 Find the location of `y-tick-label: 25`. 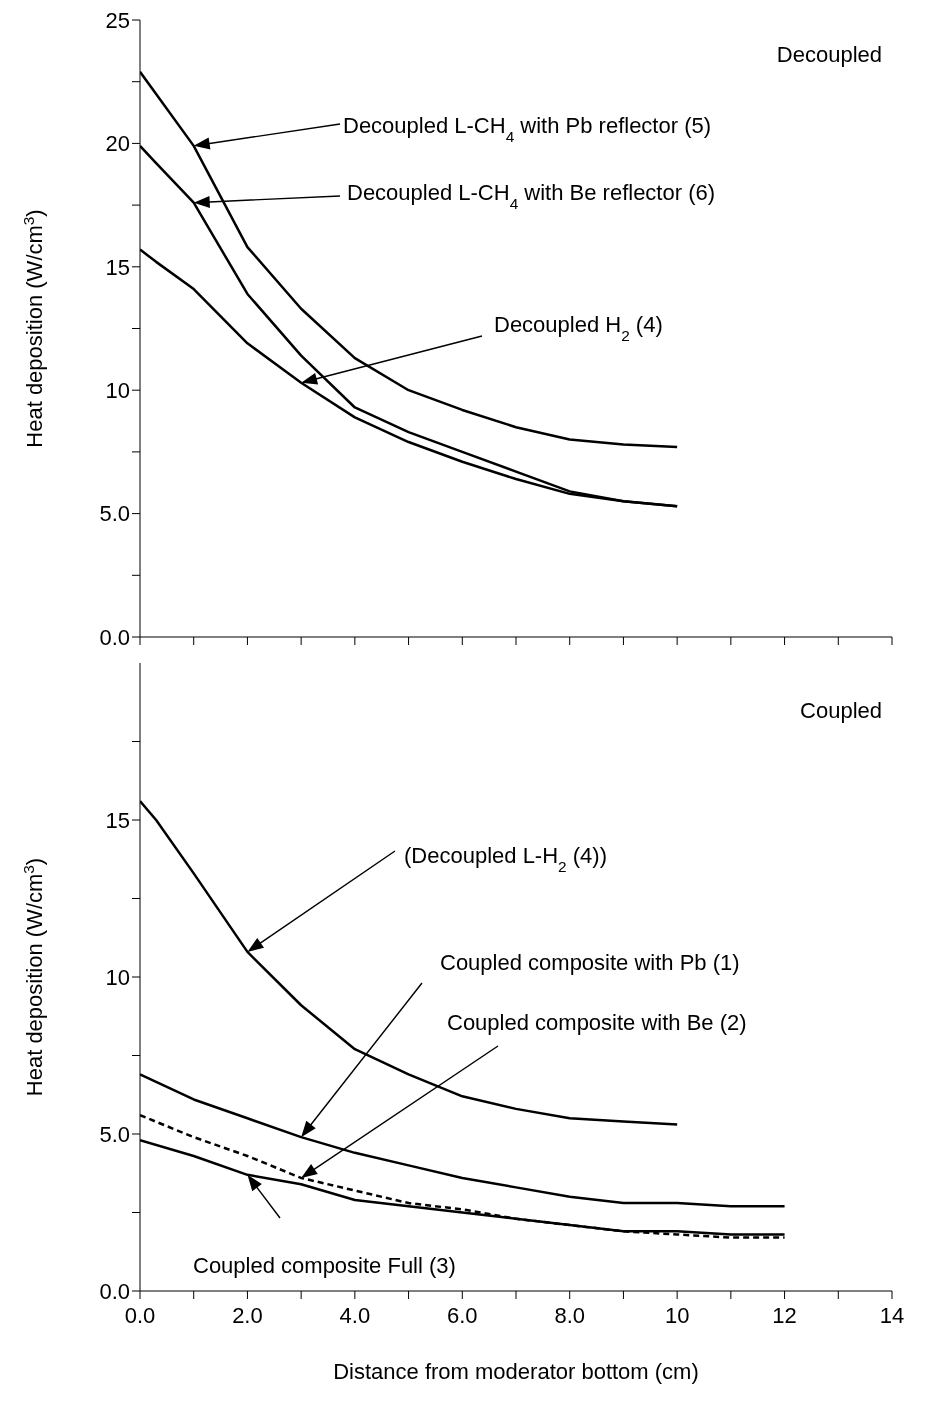

y-tick-label: 25 is located at coordinates (117, 20).